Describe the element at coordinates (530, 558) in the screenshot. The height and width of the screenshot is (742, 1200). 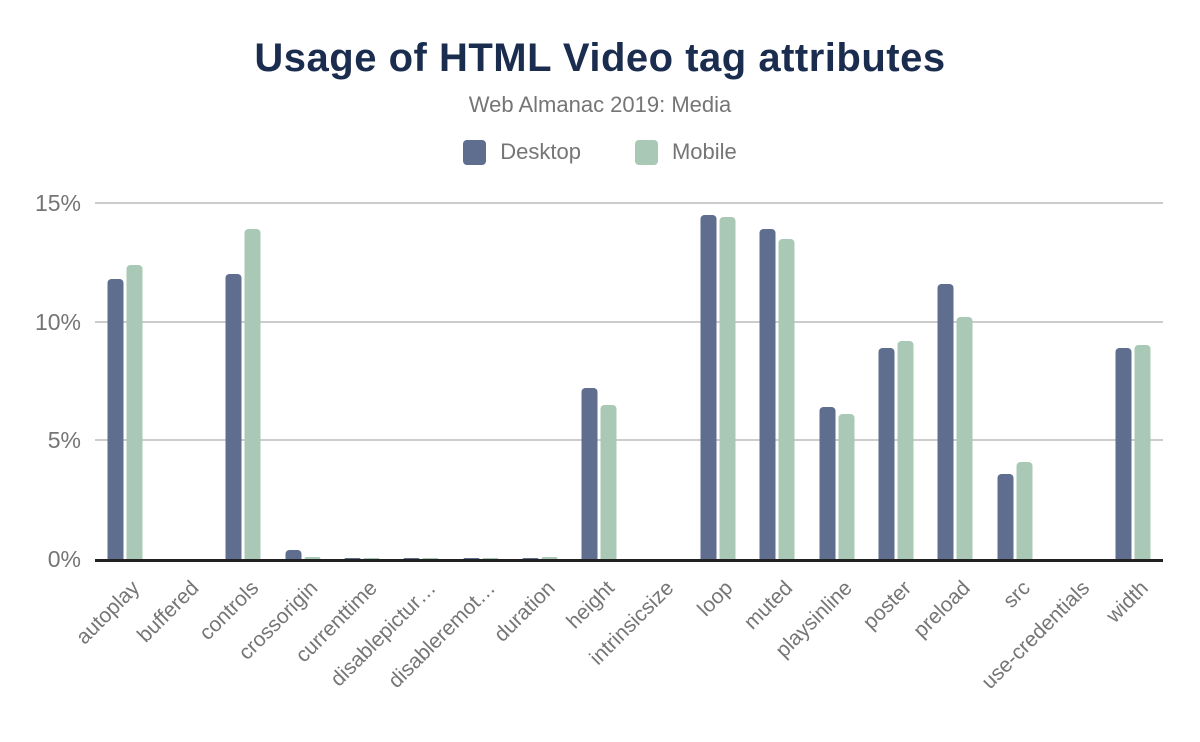
I see `bar-desktop-duration` at that location.